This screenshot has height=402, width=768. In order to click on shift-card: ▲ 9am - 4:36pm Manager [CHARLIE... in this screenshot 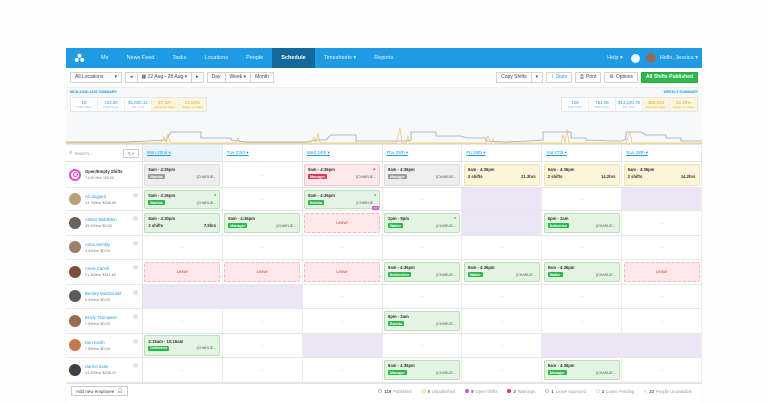, I will do `click(342, 174)`.